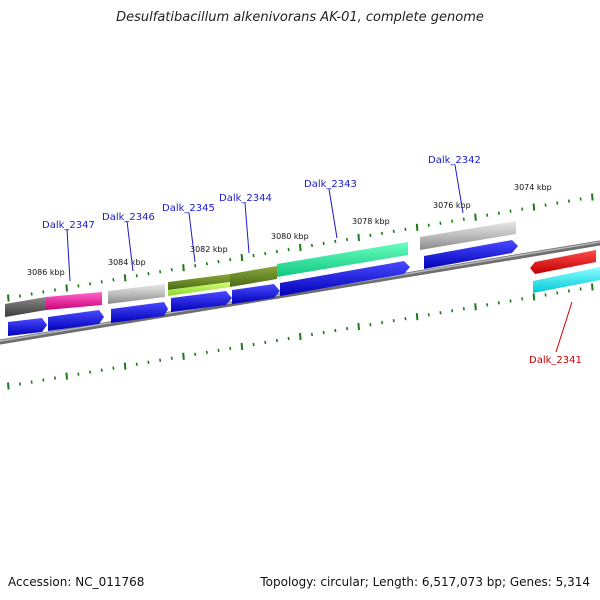  What do you see at coordinates (68, 225) in the screenshot?
I see `gene-label-dalk-2347: Dalk_2347` at bounding box center [68, 225].